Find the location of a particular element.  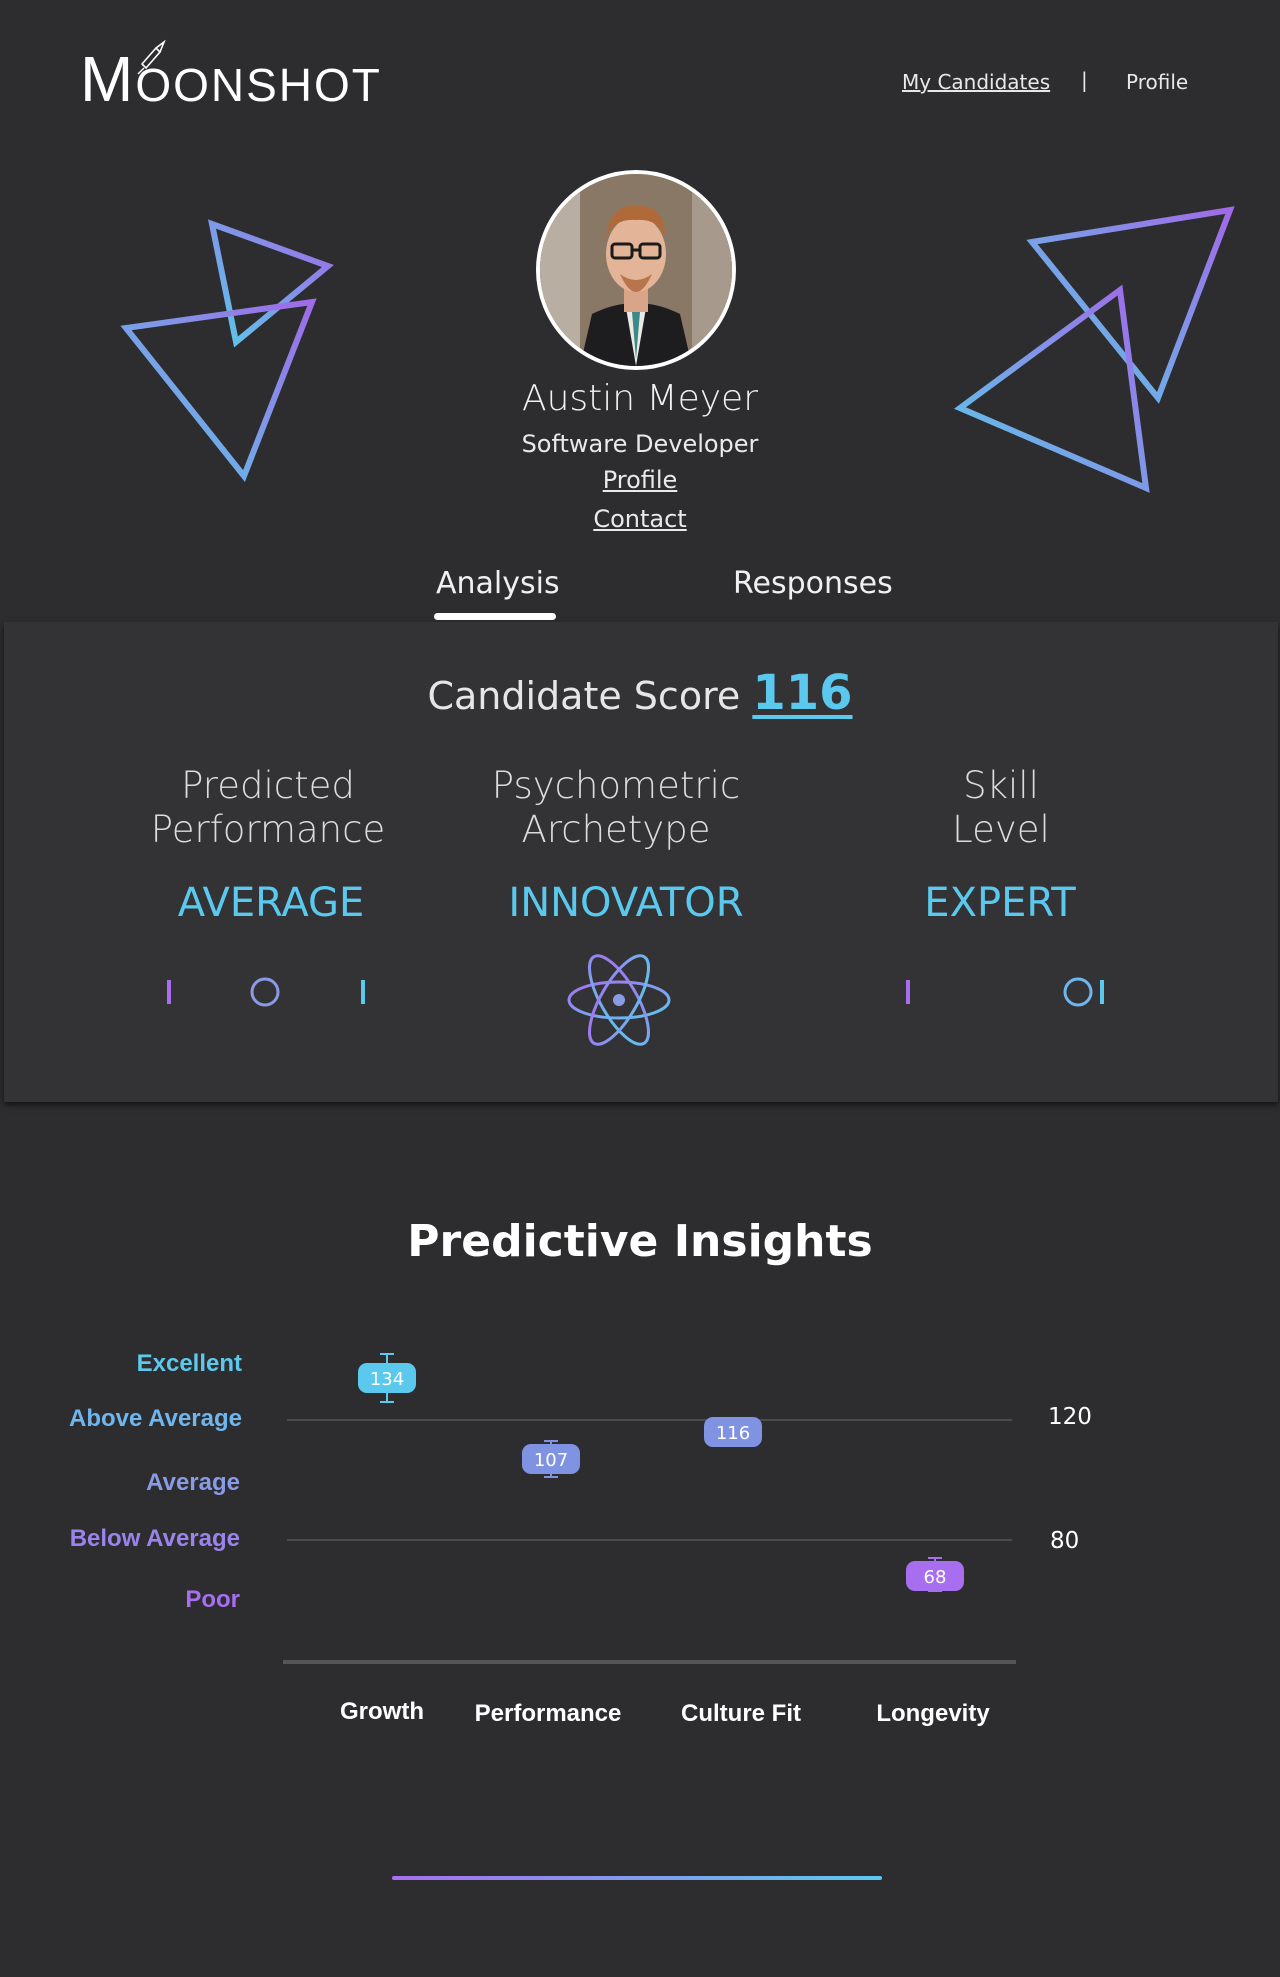

y-band-label: Average is located at coordinates (193, 1482).